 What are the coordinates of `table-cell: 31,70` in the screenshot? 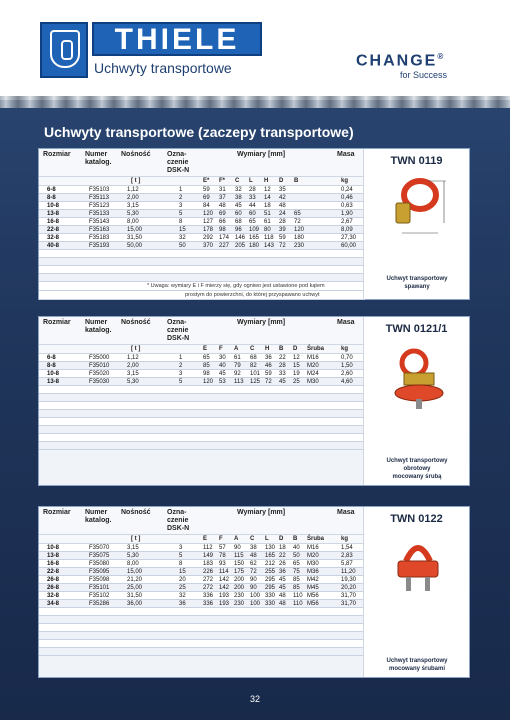 It's located at (349, 596).